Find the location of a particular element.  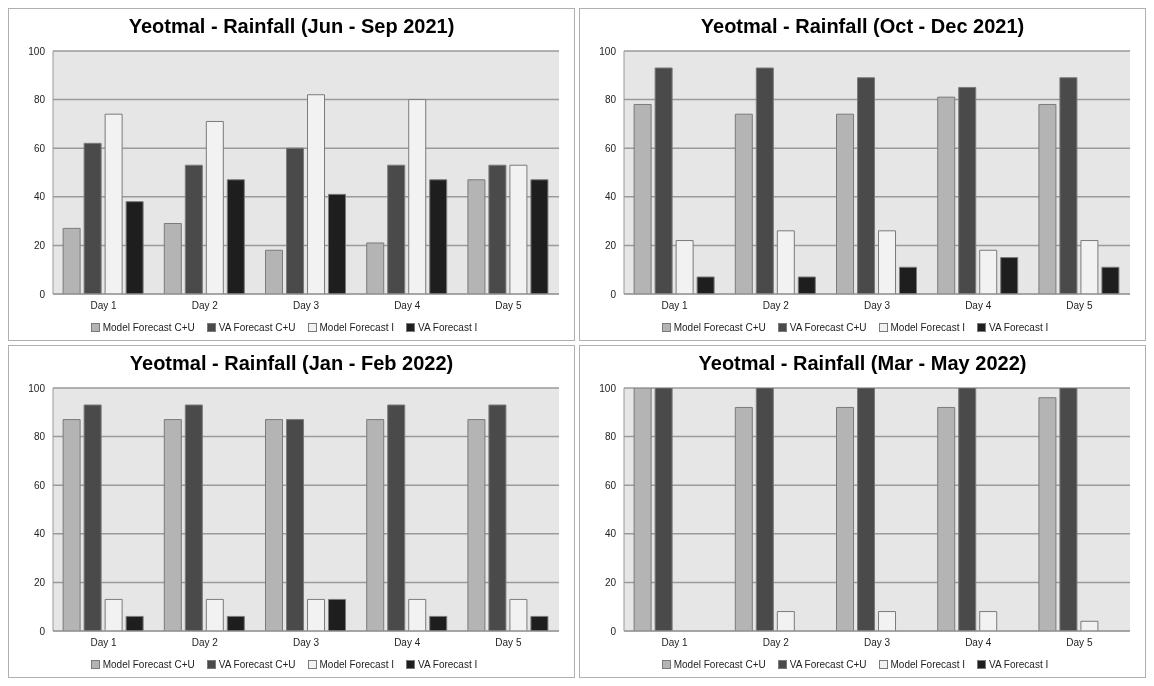

chart-title: Yeotmal - Rainfall (Oct - Dec 2021) is located at coordinates (862, 27).